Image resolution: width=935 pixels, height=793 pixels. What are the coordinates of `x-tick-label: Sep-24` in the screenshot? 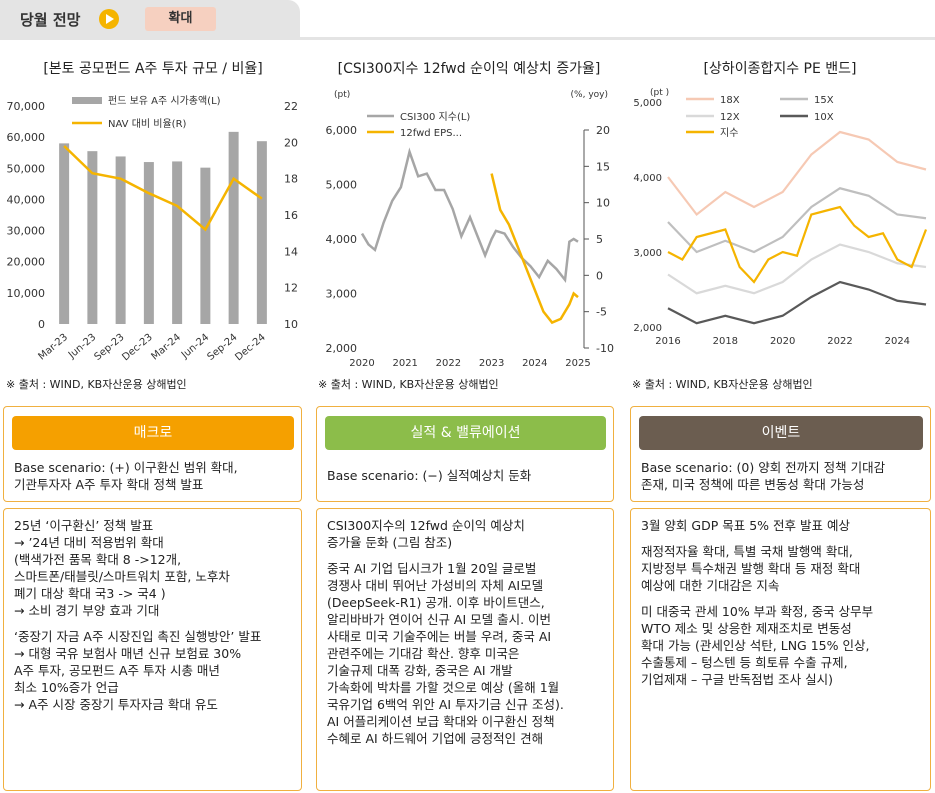 It's located at (223, 347).